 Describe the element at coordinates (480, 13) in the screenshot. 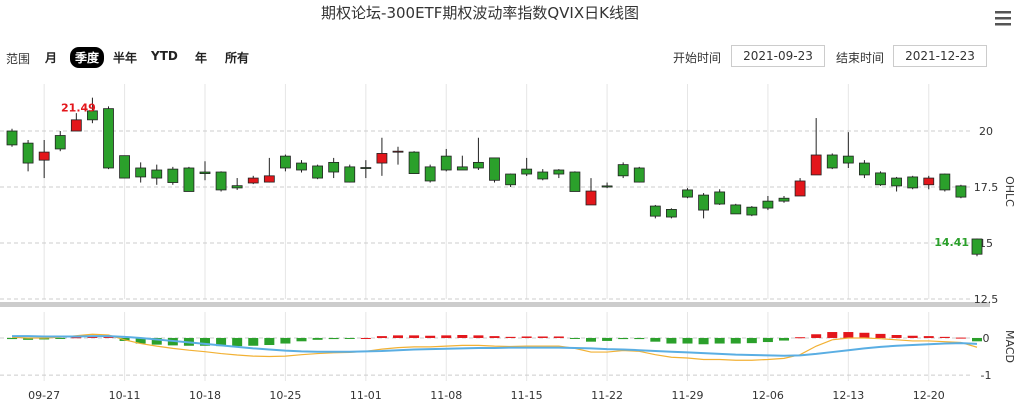

I see `chart-title: 期权论坛-300ETF期权波动率指数QVIX日K线图` at that location.